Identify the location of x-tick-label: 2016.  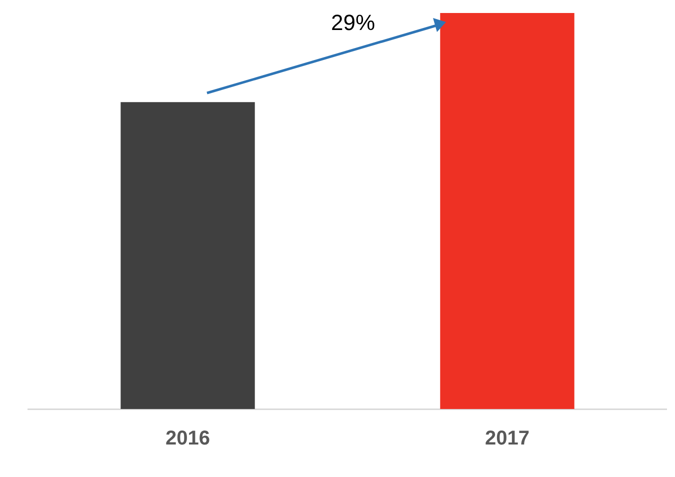
(188, 439).